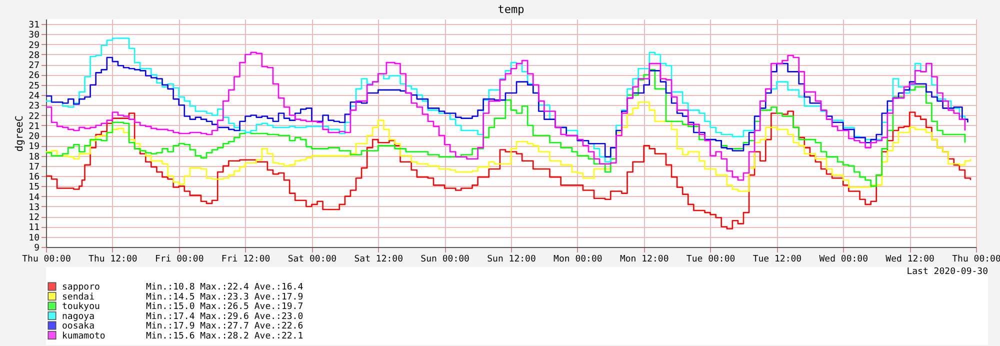 Image resolution: width=1000 pixels, height=346 pixels. Describe the element at coordinates (511, 259) in the screenshot. I see `x-tick-label: Sun 12:00` at that location.